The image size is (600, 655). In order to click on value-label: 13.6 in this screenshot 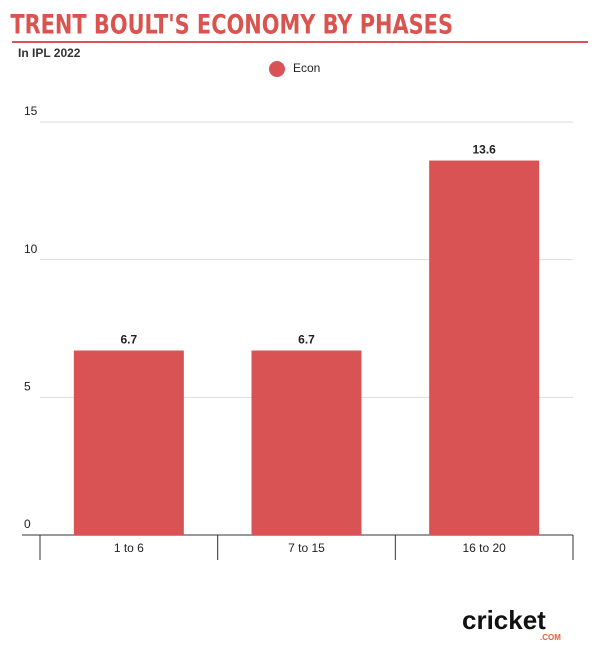, I will do `click(484, 150)`.